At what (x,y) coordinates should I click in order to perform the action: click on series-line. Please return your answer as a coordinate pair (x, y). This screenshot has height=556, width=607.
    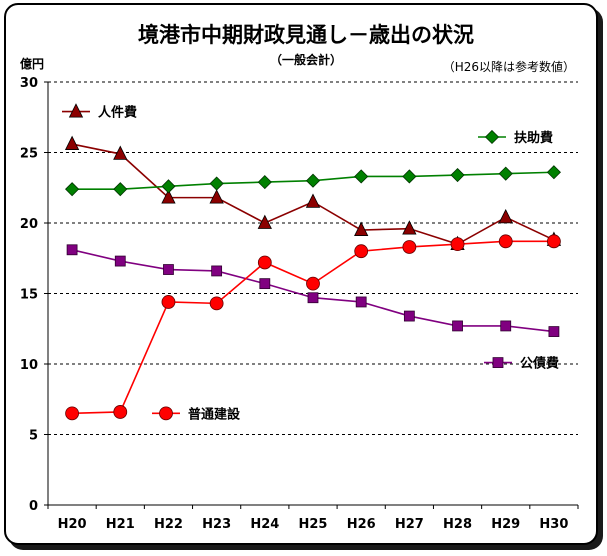
    Looking at the image, I should click on (313, 291).